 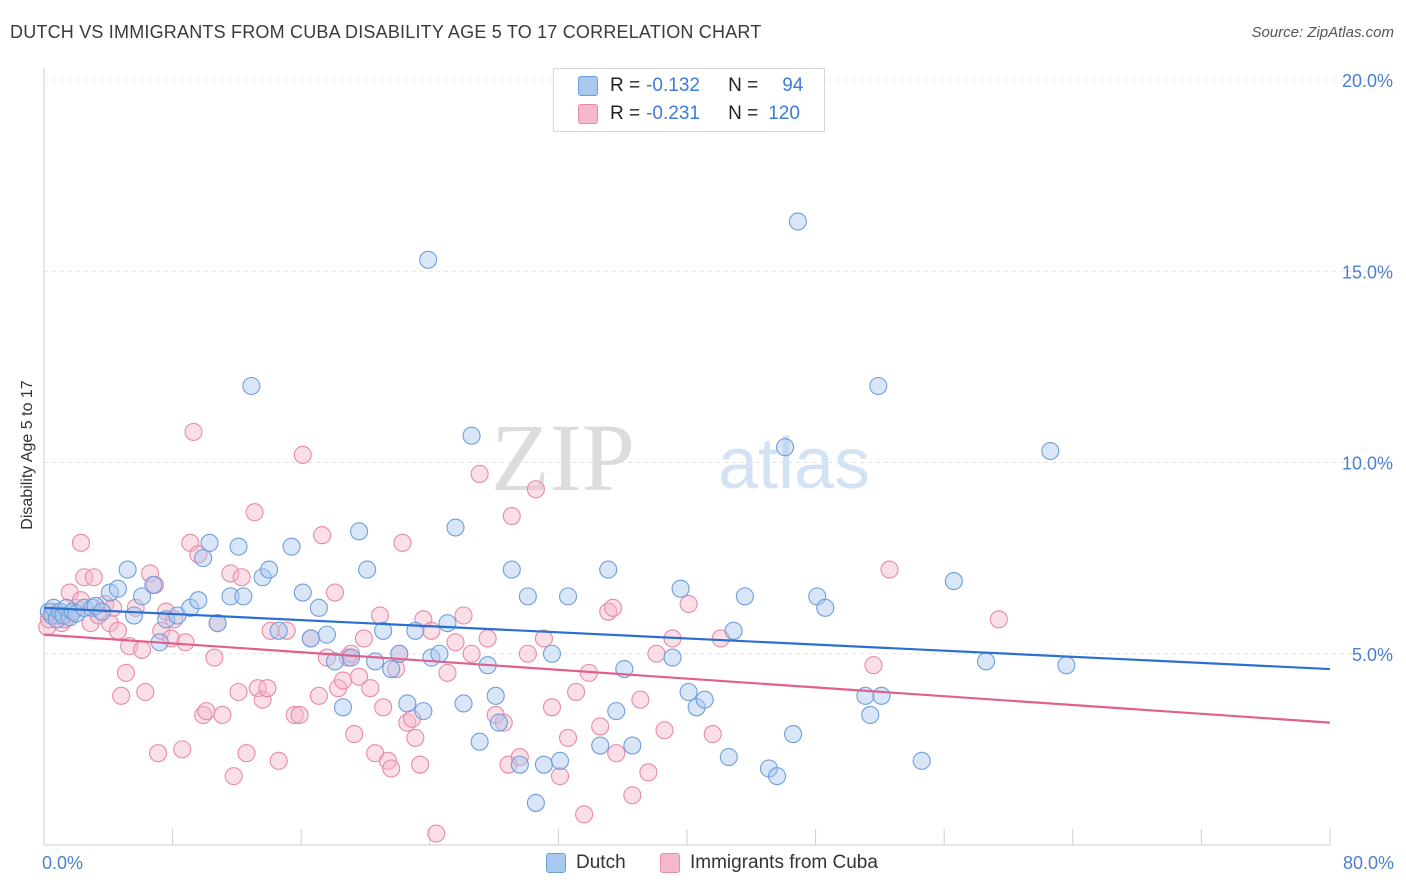 What do you see at coordinates (1367, 81) in the screenshot?
I see `y-tick-label: 20.0%` at bounding box center [1367, 81].